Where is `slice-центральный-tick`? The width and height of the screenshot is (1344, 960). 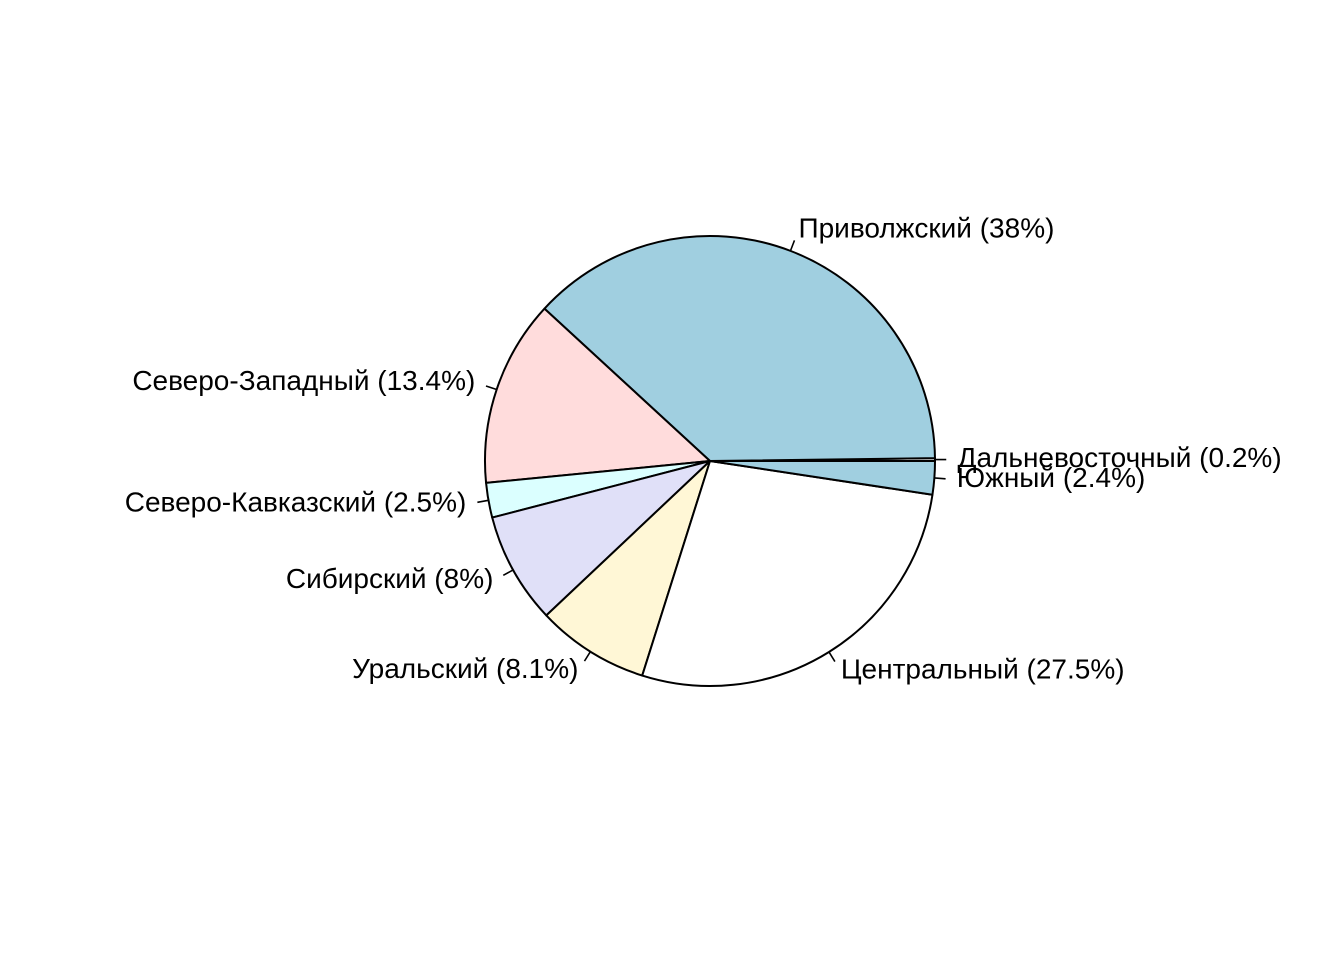 slice-центральный-tick is located at coordinates (832, 656).